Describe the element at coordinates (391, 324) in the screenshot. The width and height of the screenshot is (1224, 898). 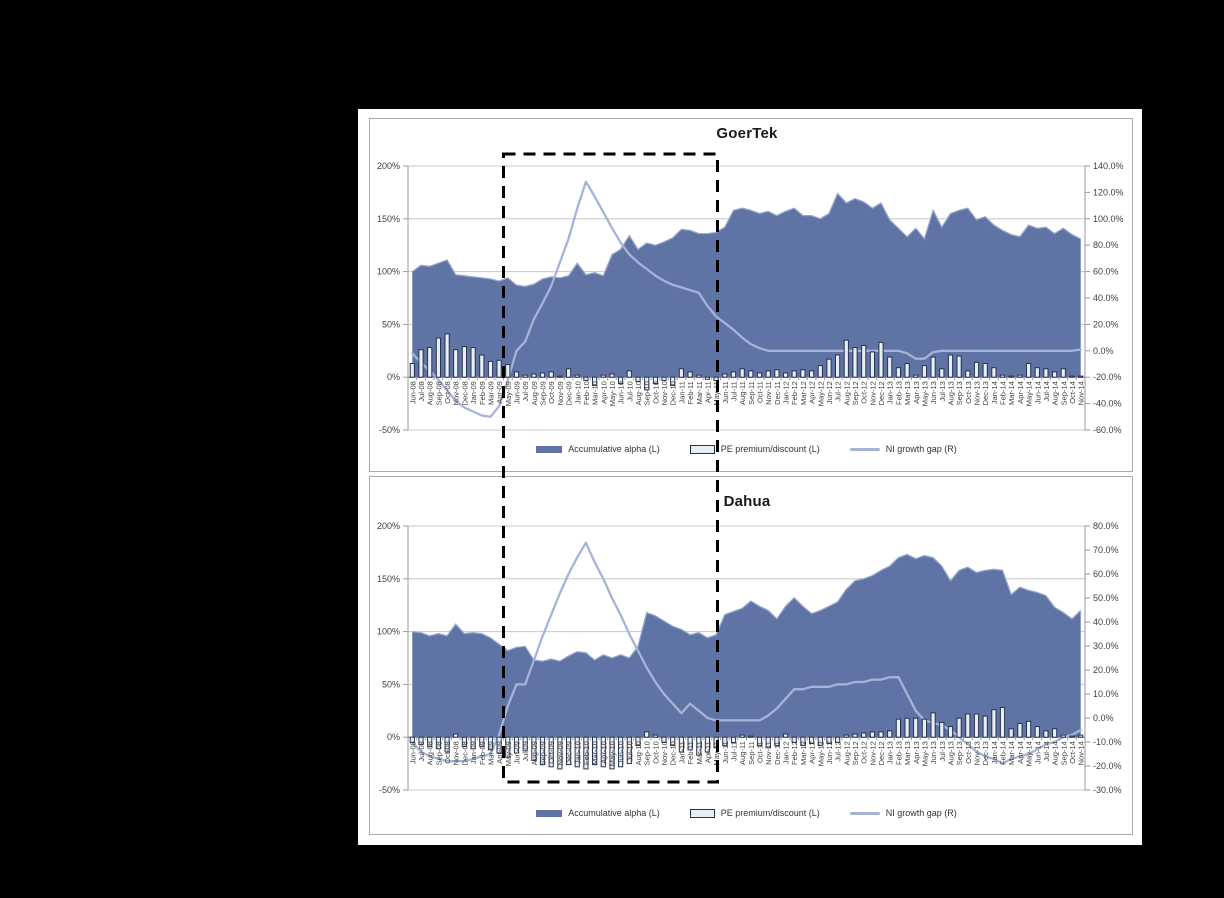
I see `left-axis-label: 50%` at that location.